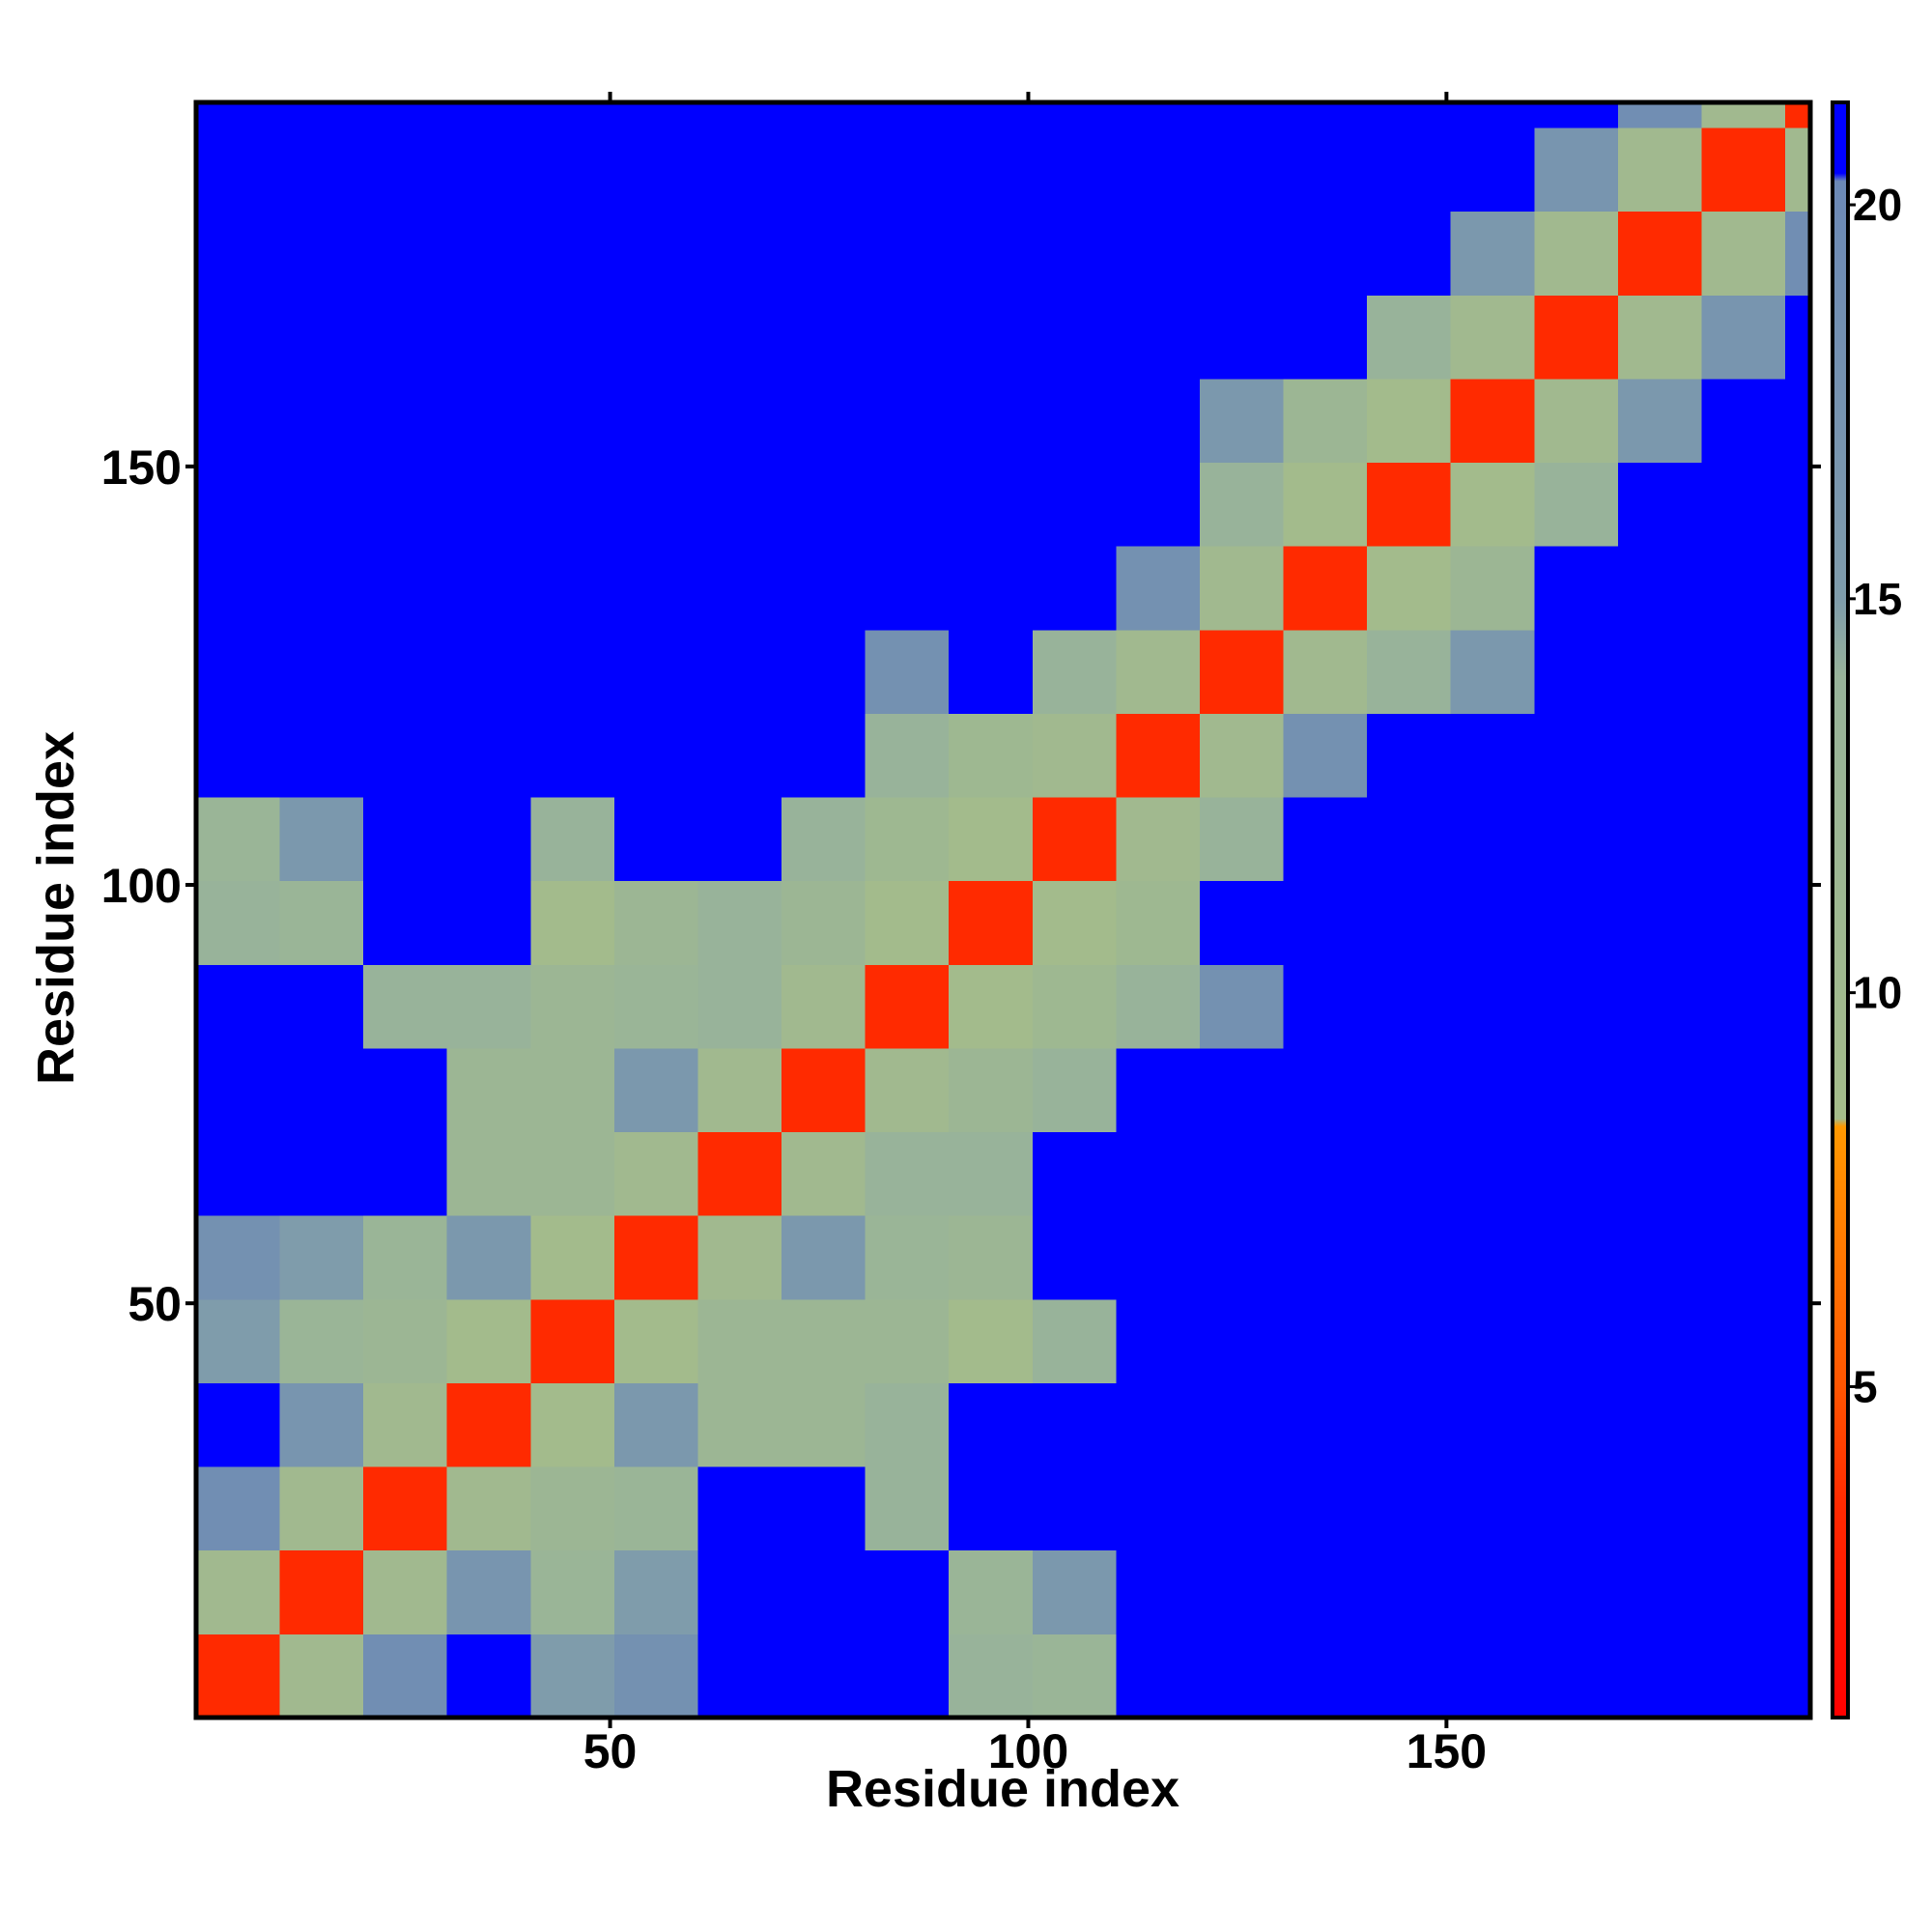 This screenshot has width=1932, height=1932. Describe the element at coordinates (1865, 1386) in the screenshot. I see `colorbar-tick-label: 5` at that location.